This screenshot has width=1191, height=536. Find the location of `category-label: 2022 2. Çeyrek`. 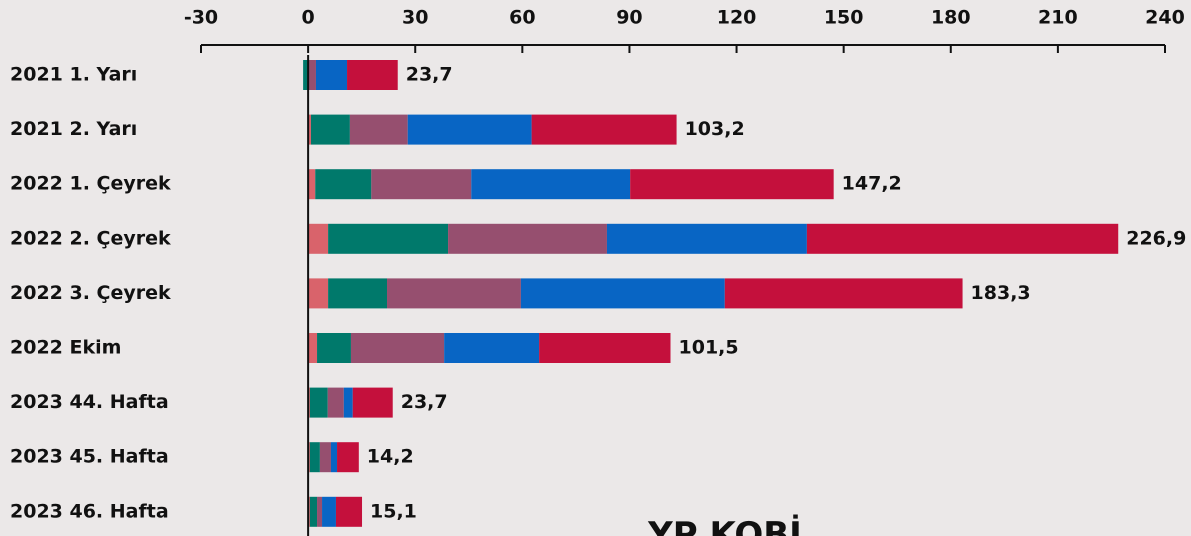

category-label: 2022 2. Çeyrek is located at coordinates (90, 238).